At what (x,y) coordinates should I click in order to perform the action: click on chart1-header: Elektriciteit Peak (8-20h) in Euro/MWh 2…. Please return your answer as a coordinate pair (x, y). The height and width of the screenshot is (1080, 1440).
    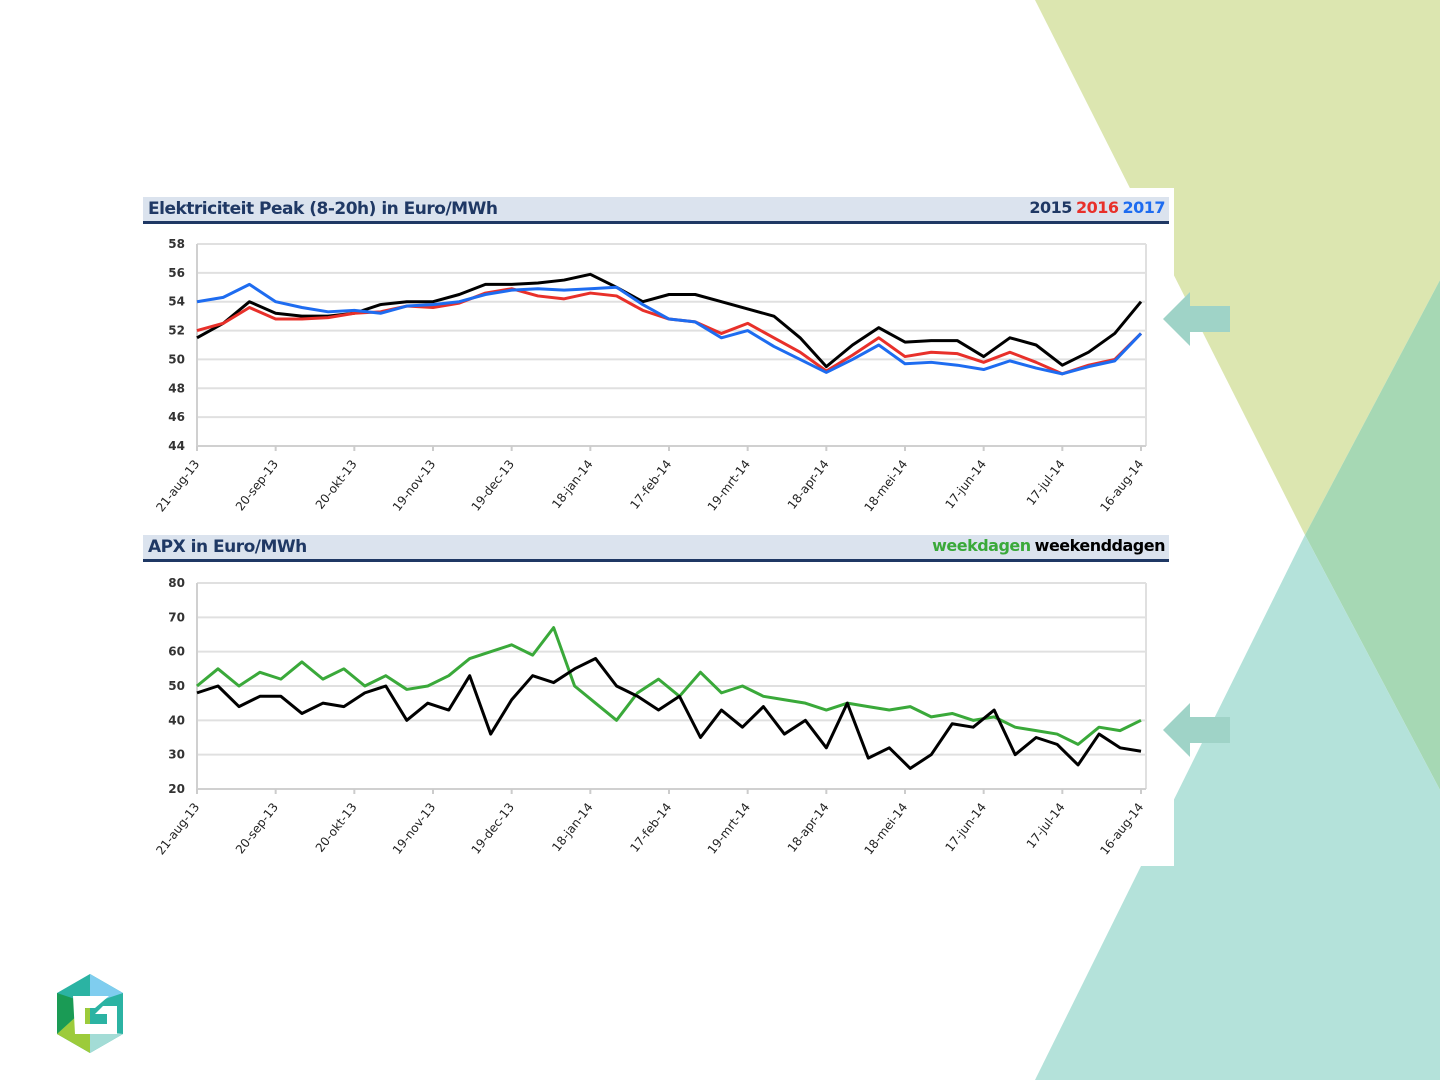
    Looking at the image, I should click on (656, 210).